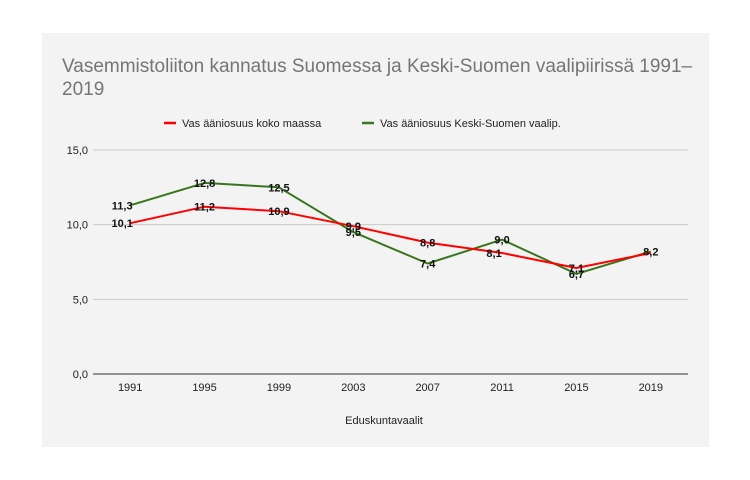 This screenshot has width=750, height=480. Describe the element at coordinates (353, 388) in the screenshot. I see `x-tick-label: 2003` at that location.